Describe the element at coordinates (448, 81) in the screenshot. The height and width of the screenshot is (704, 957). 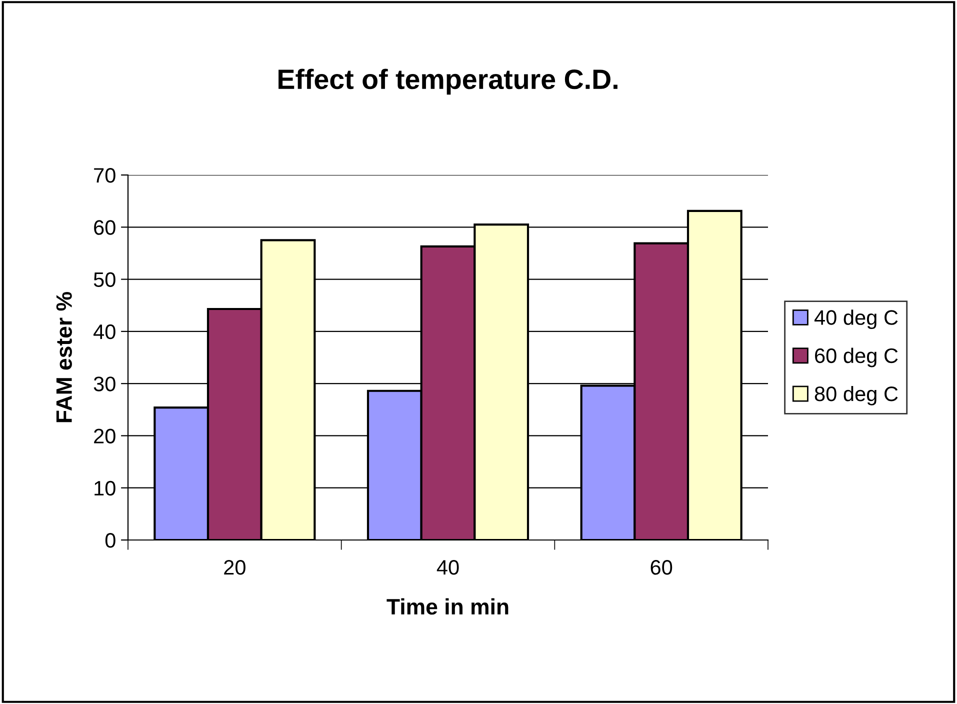
I see `chart-title: Effect of temperature C.D.` at that location.